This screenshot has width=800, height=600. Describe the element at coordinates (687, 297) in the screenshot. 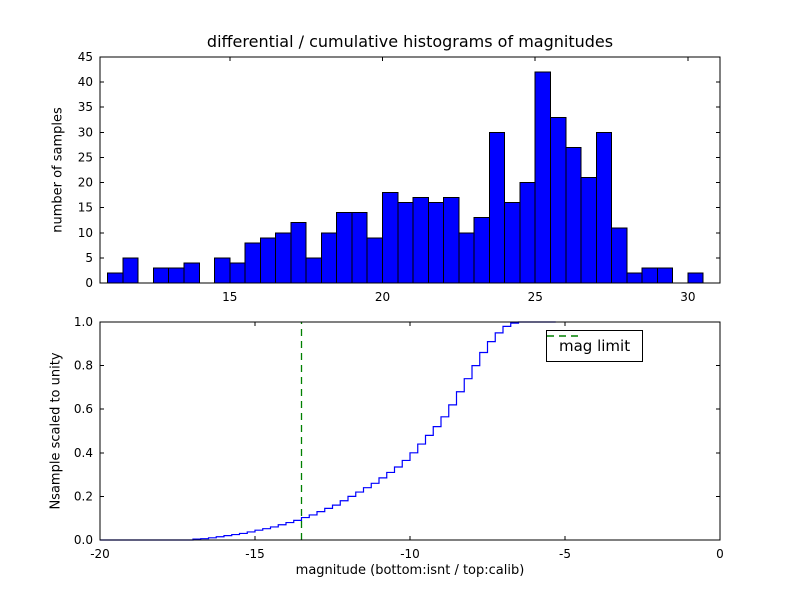

I see `x-tick-label: 30` at that location.